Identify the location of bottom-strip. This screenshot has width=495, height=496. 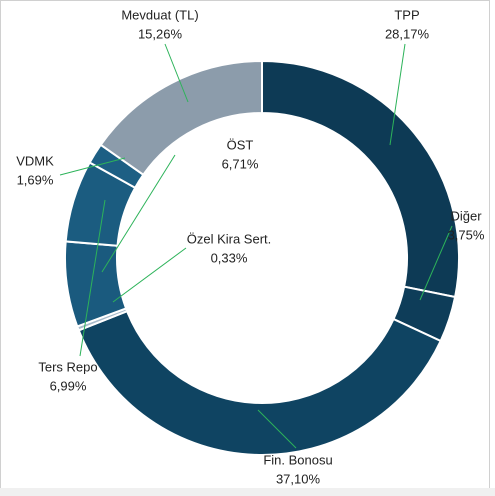
(247, 492).